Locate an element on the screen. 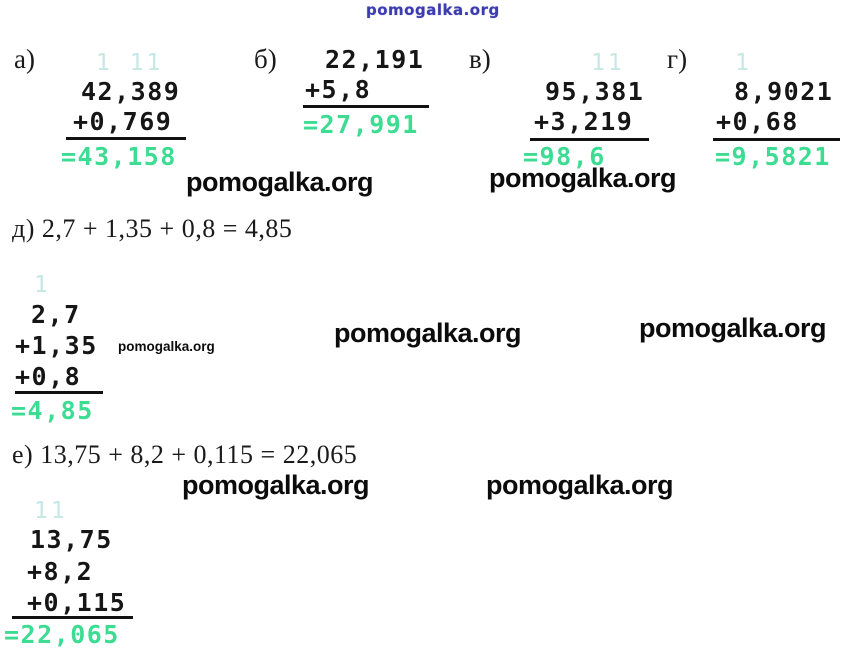  watermark-row2-left: pomogalka.org is located at coordinates (428, 333).